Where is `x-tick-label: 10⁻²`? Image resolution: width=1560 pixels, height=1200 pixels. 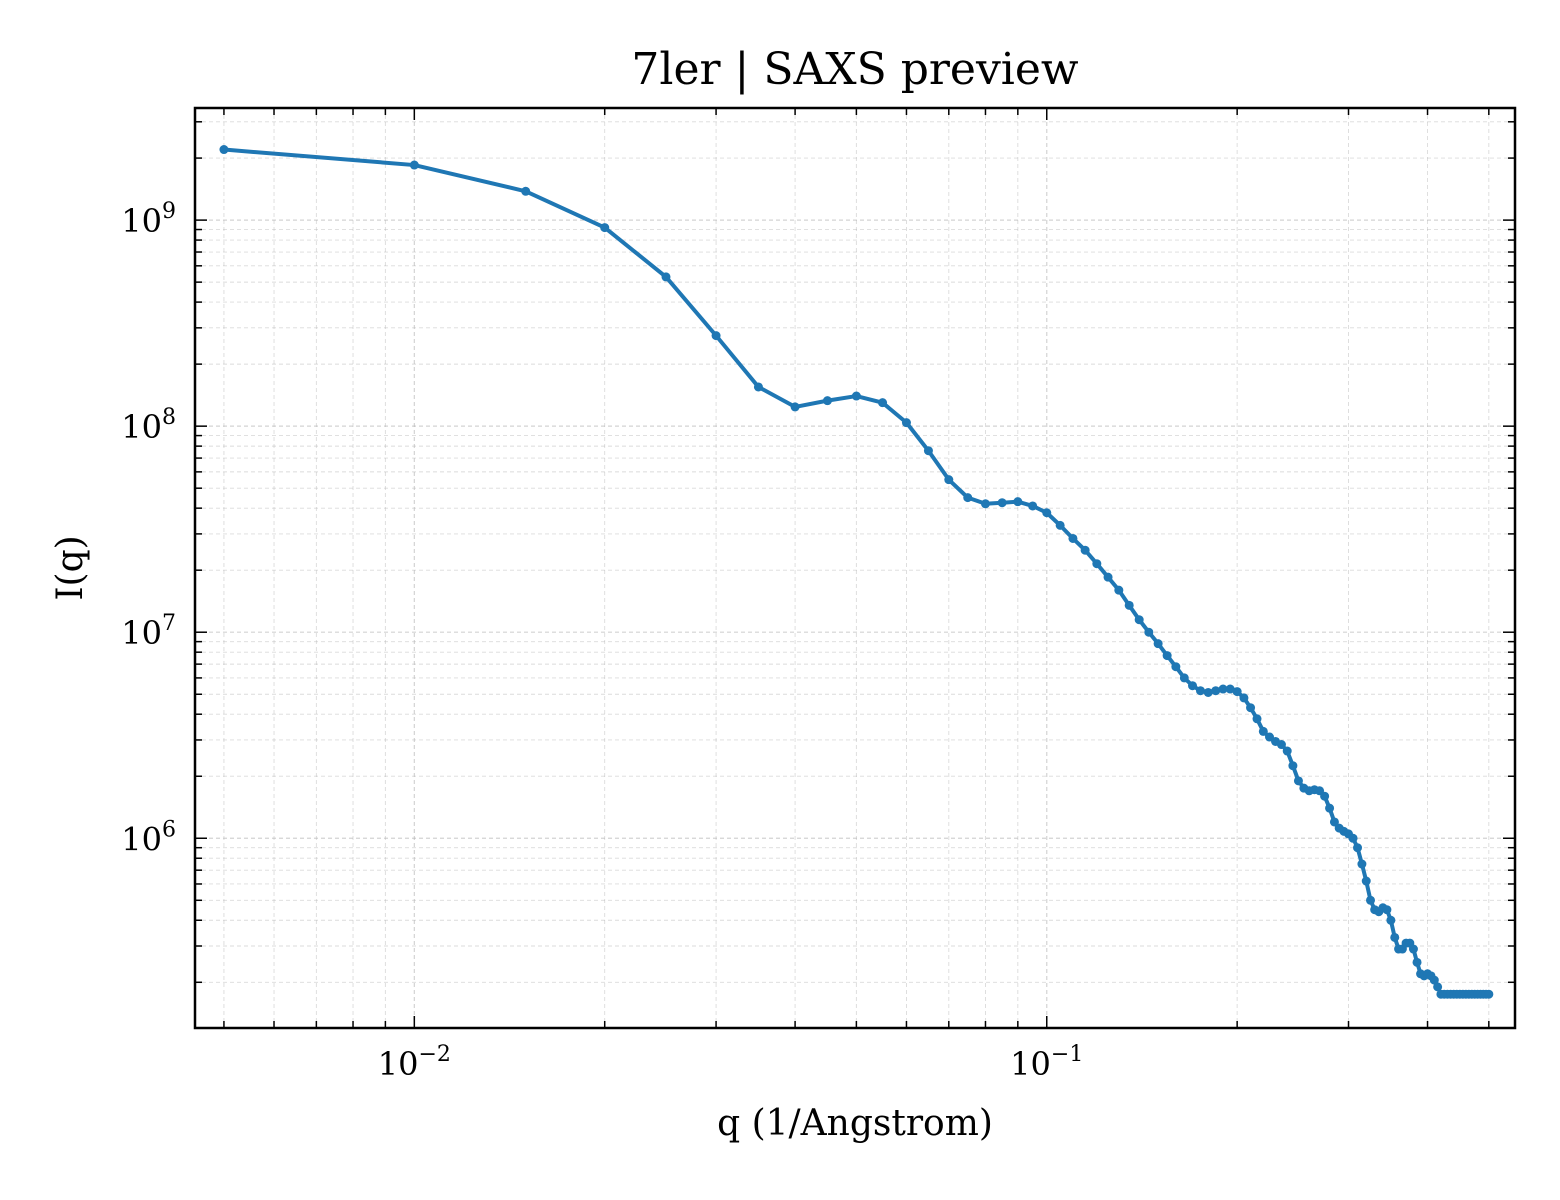 x-tick-label: 10⁻² is located at coordinates (414, 1062).